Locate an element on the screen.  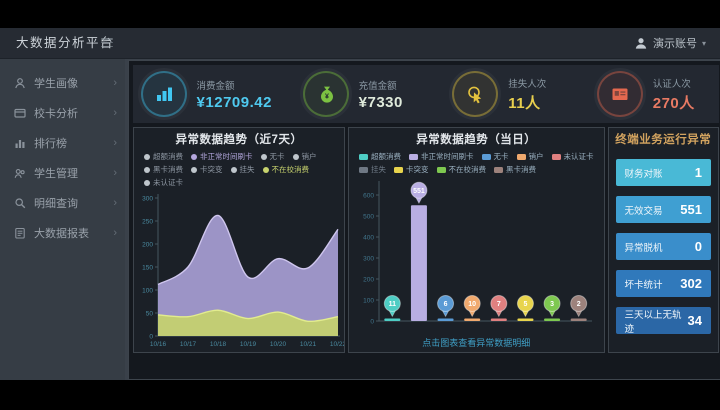
legend-label: 卡突变 is located at coordinates (211, 169).